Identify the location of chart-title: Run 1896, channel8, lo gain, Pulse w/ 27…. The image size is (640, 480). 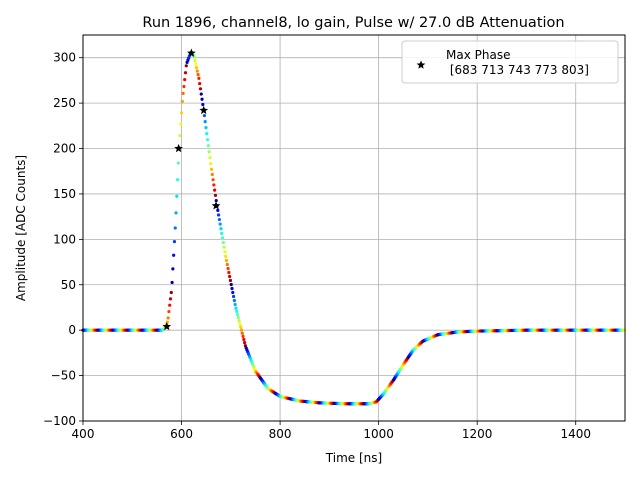
(353, 23).